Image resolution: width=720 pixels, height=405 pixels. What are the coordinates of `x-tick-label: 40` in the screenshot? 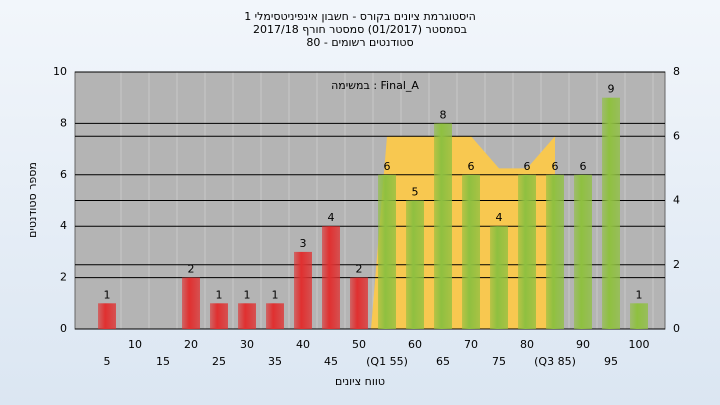 It's located at (303, 344).